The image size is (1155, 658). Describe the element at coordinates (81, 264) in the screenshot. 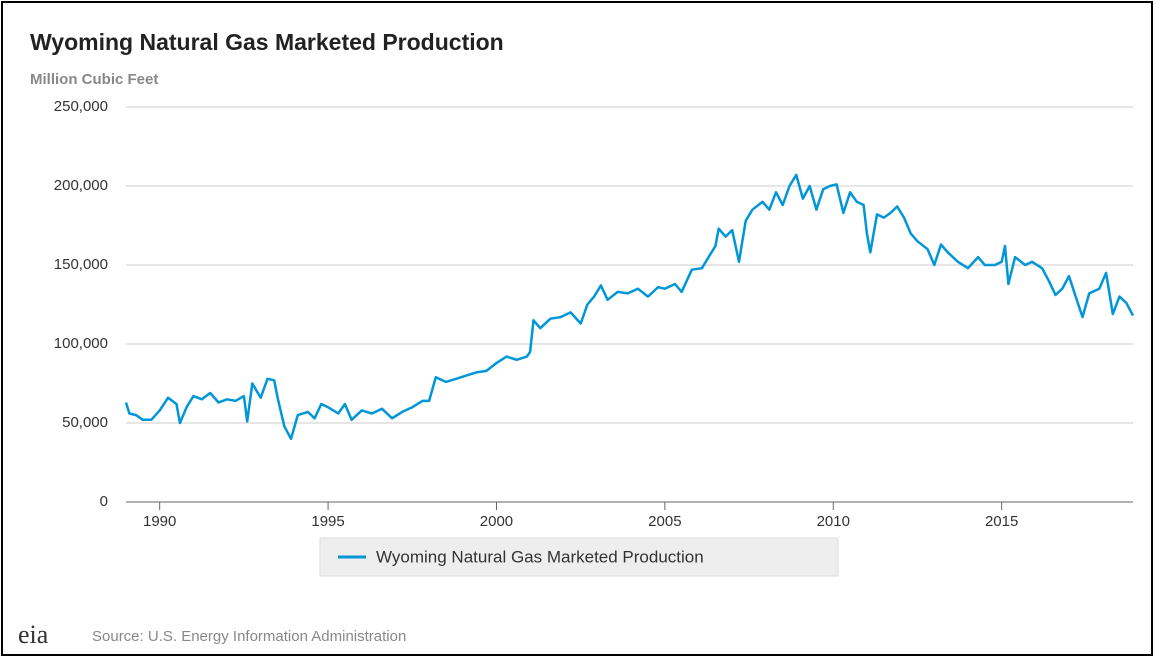

I see `y-tick-label: 150,000` at that location.